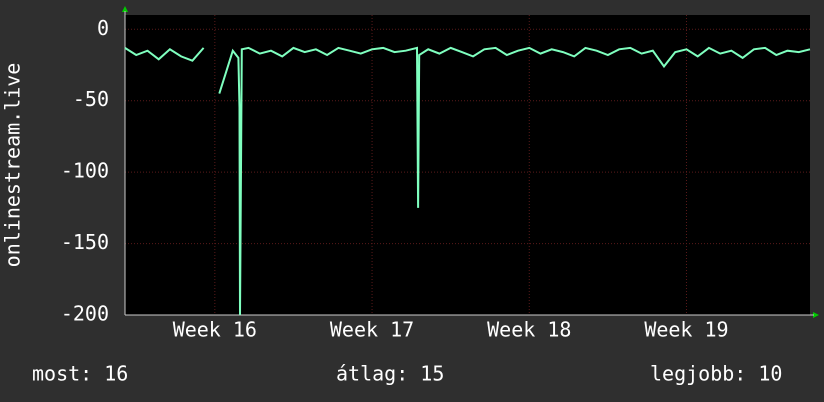 The height and width of the screenshot is (402, 824). What do you see at coordinates (390, 374) in the screenshot?
I see `stat-text: átlag: 15` at bounding box center [390, 374].